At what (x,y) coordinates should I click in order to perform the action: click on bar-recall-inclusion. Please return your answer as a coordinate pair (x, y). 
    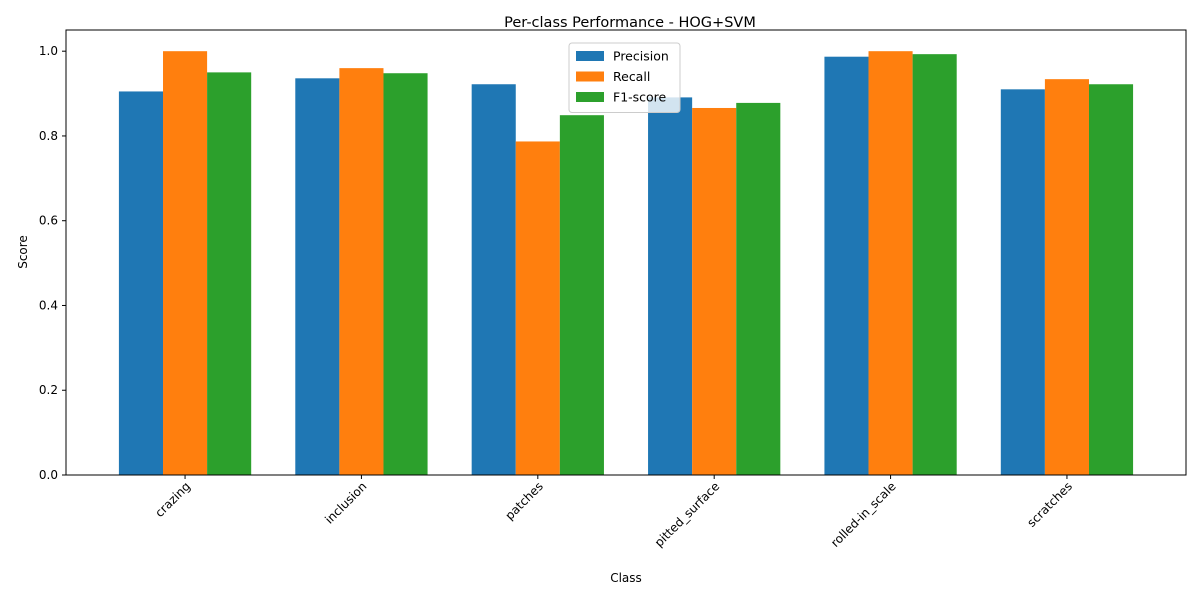
    Looking at the image, I should click on (361, 271).